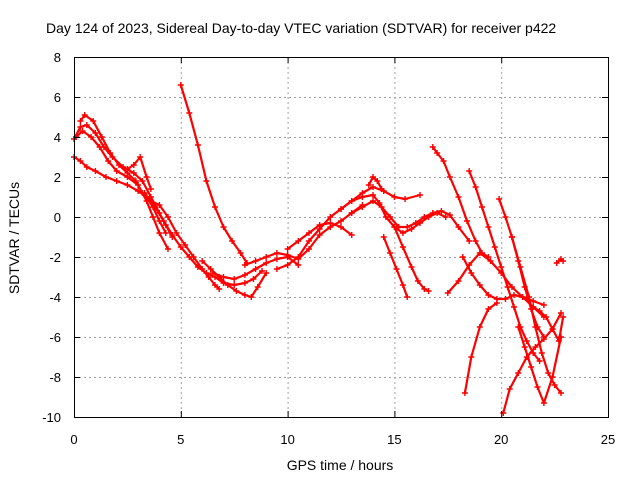 This screenshot has width=640, height=480. I want to click on x-axis-label: GPS time / hours, so click(340, 465).